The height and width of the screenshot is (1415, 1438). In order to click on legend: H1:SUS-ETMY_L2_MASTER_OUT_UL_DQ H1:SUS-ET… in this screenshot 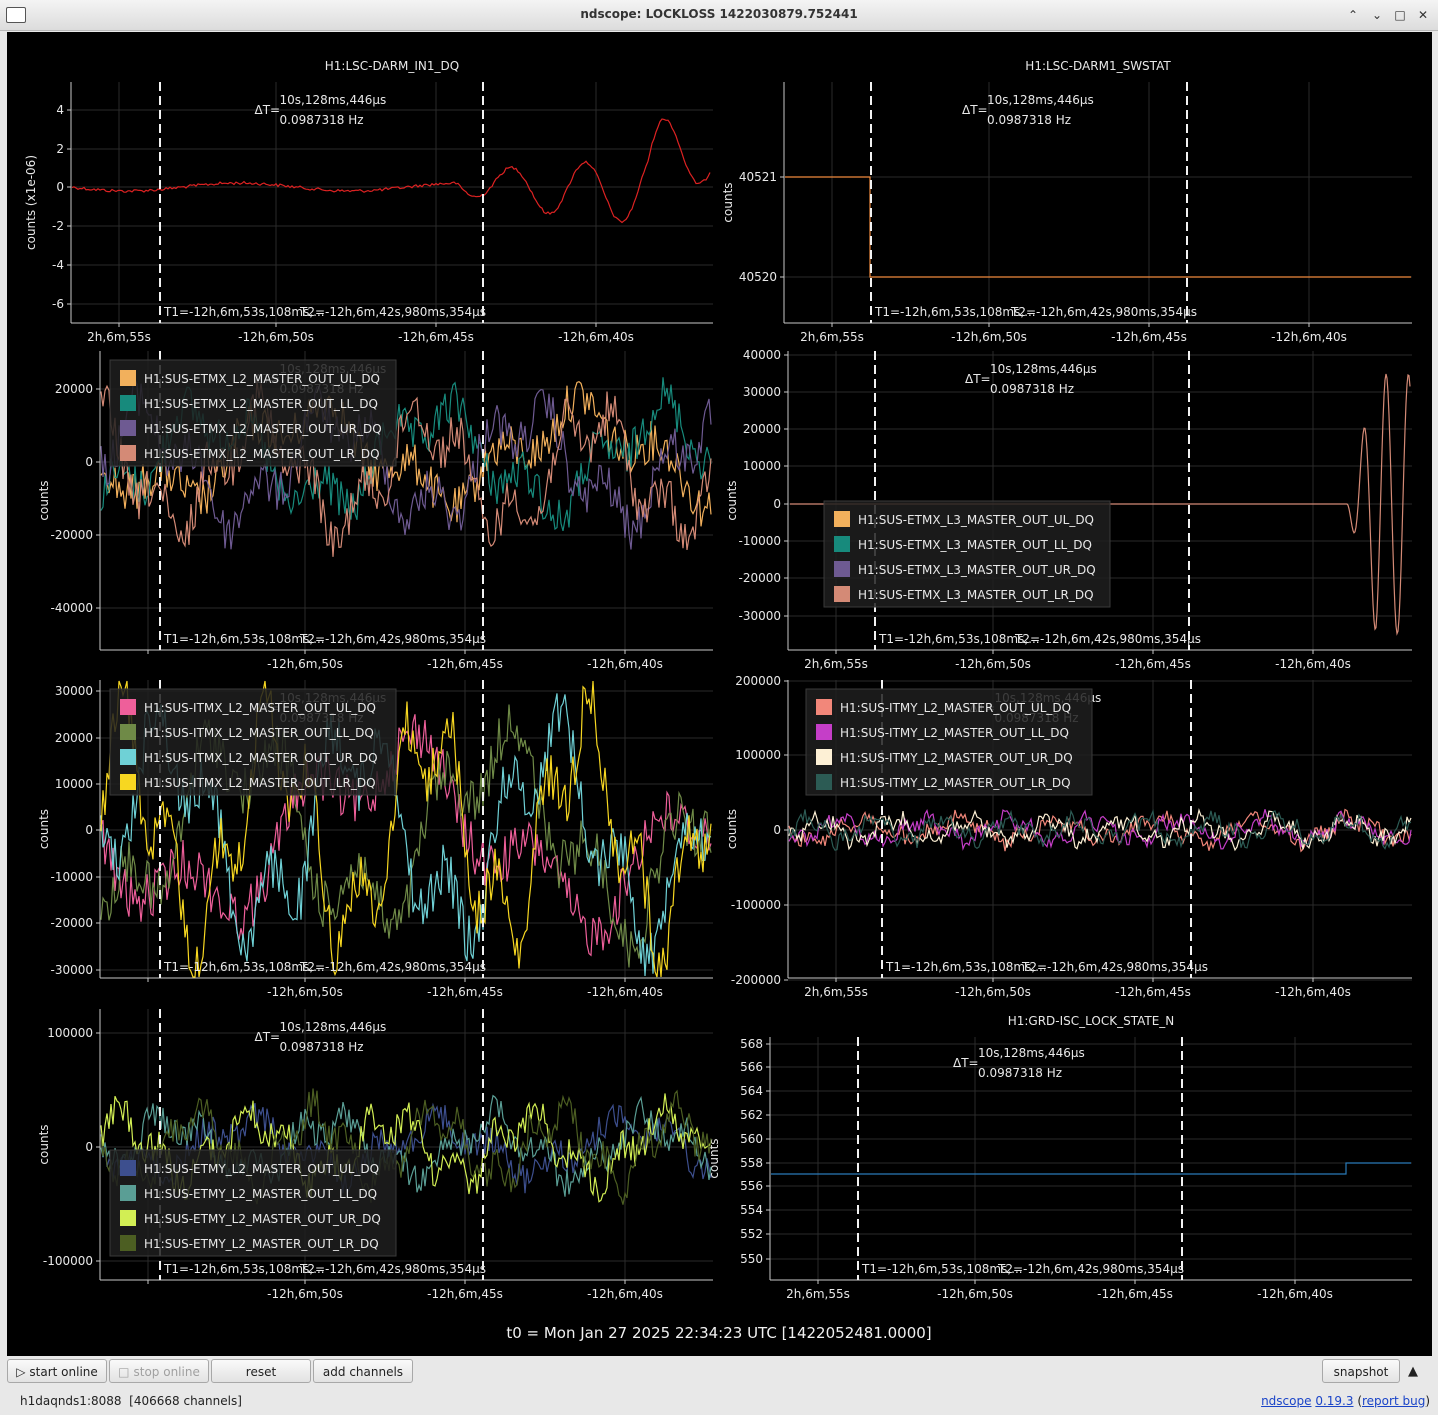, I will do `click(253, 1203)`.